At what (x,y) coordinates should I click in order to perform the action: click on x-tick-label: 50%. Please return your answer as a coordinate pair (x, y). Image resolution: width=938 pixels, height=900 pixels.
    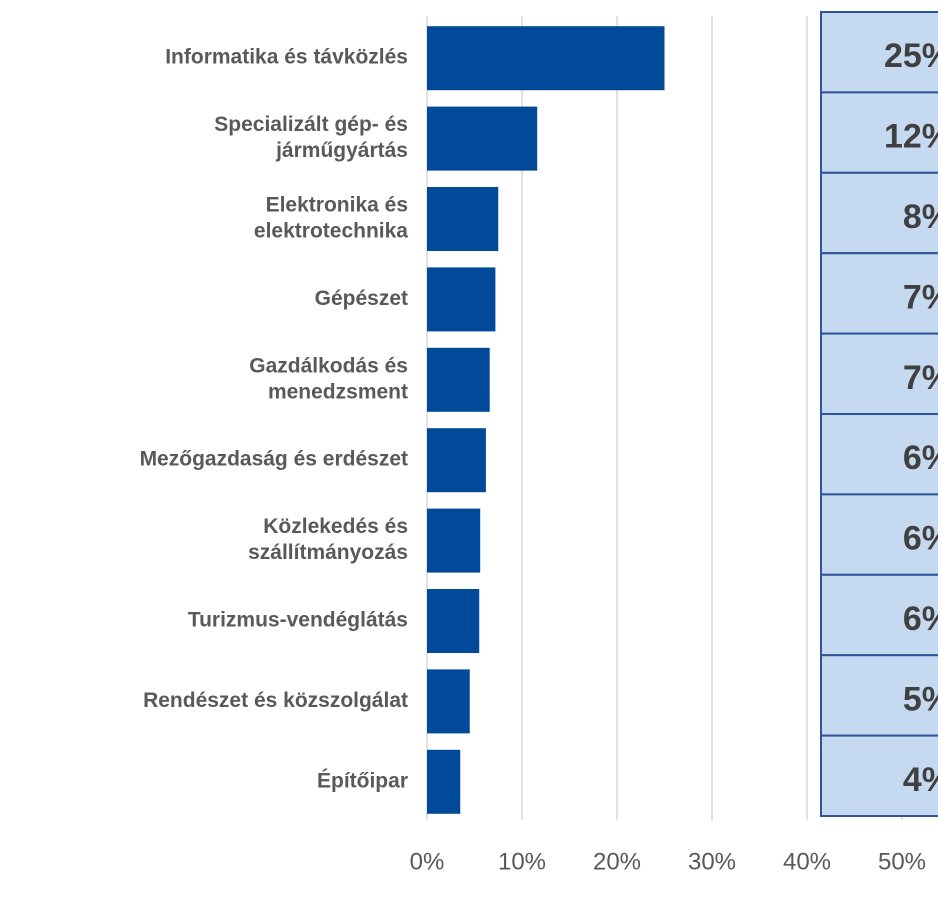
    Looking at the image, I should click on (902, 861).